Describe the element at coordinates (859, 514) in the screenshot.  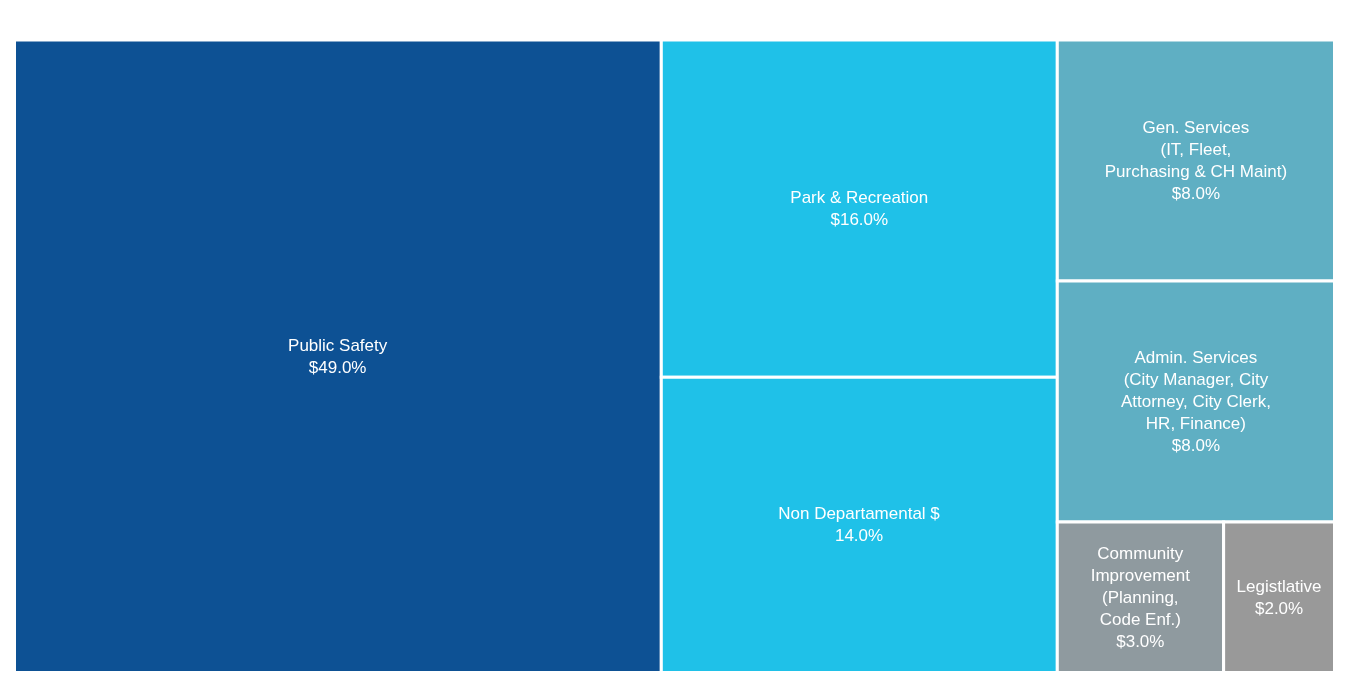
I see `category-label: Non Departamental $` at that location.